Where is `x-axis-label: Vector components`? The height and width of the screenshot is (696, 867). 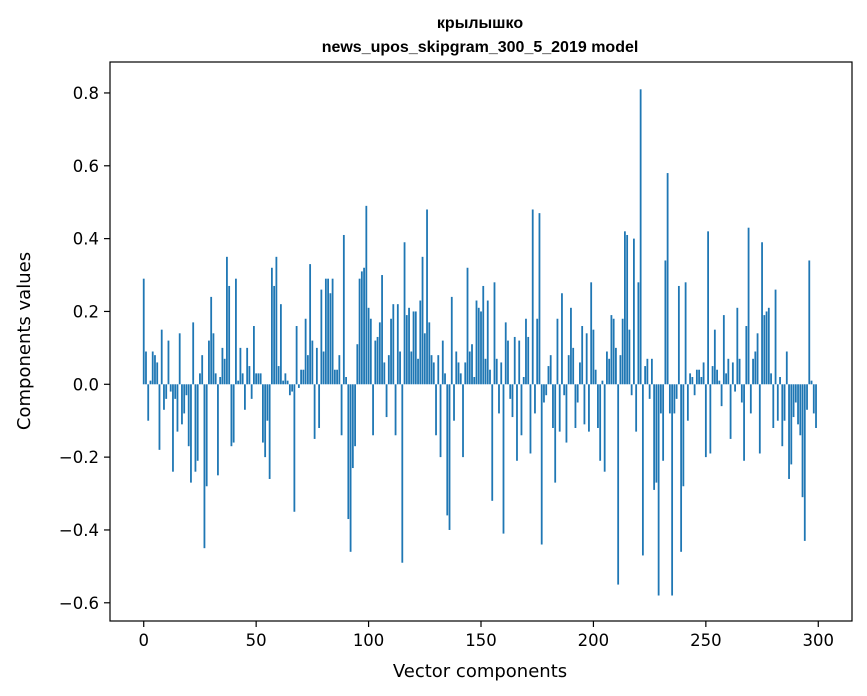 x-axis-label: Vector components is located at coordinates (480, 671).